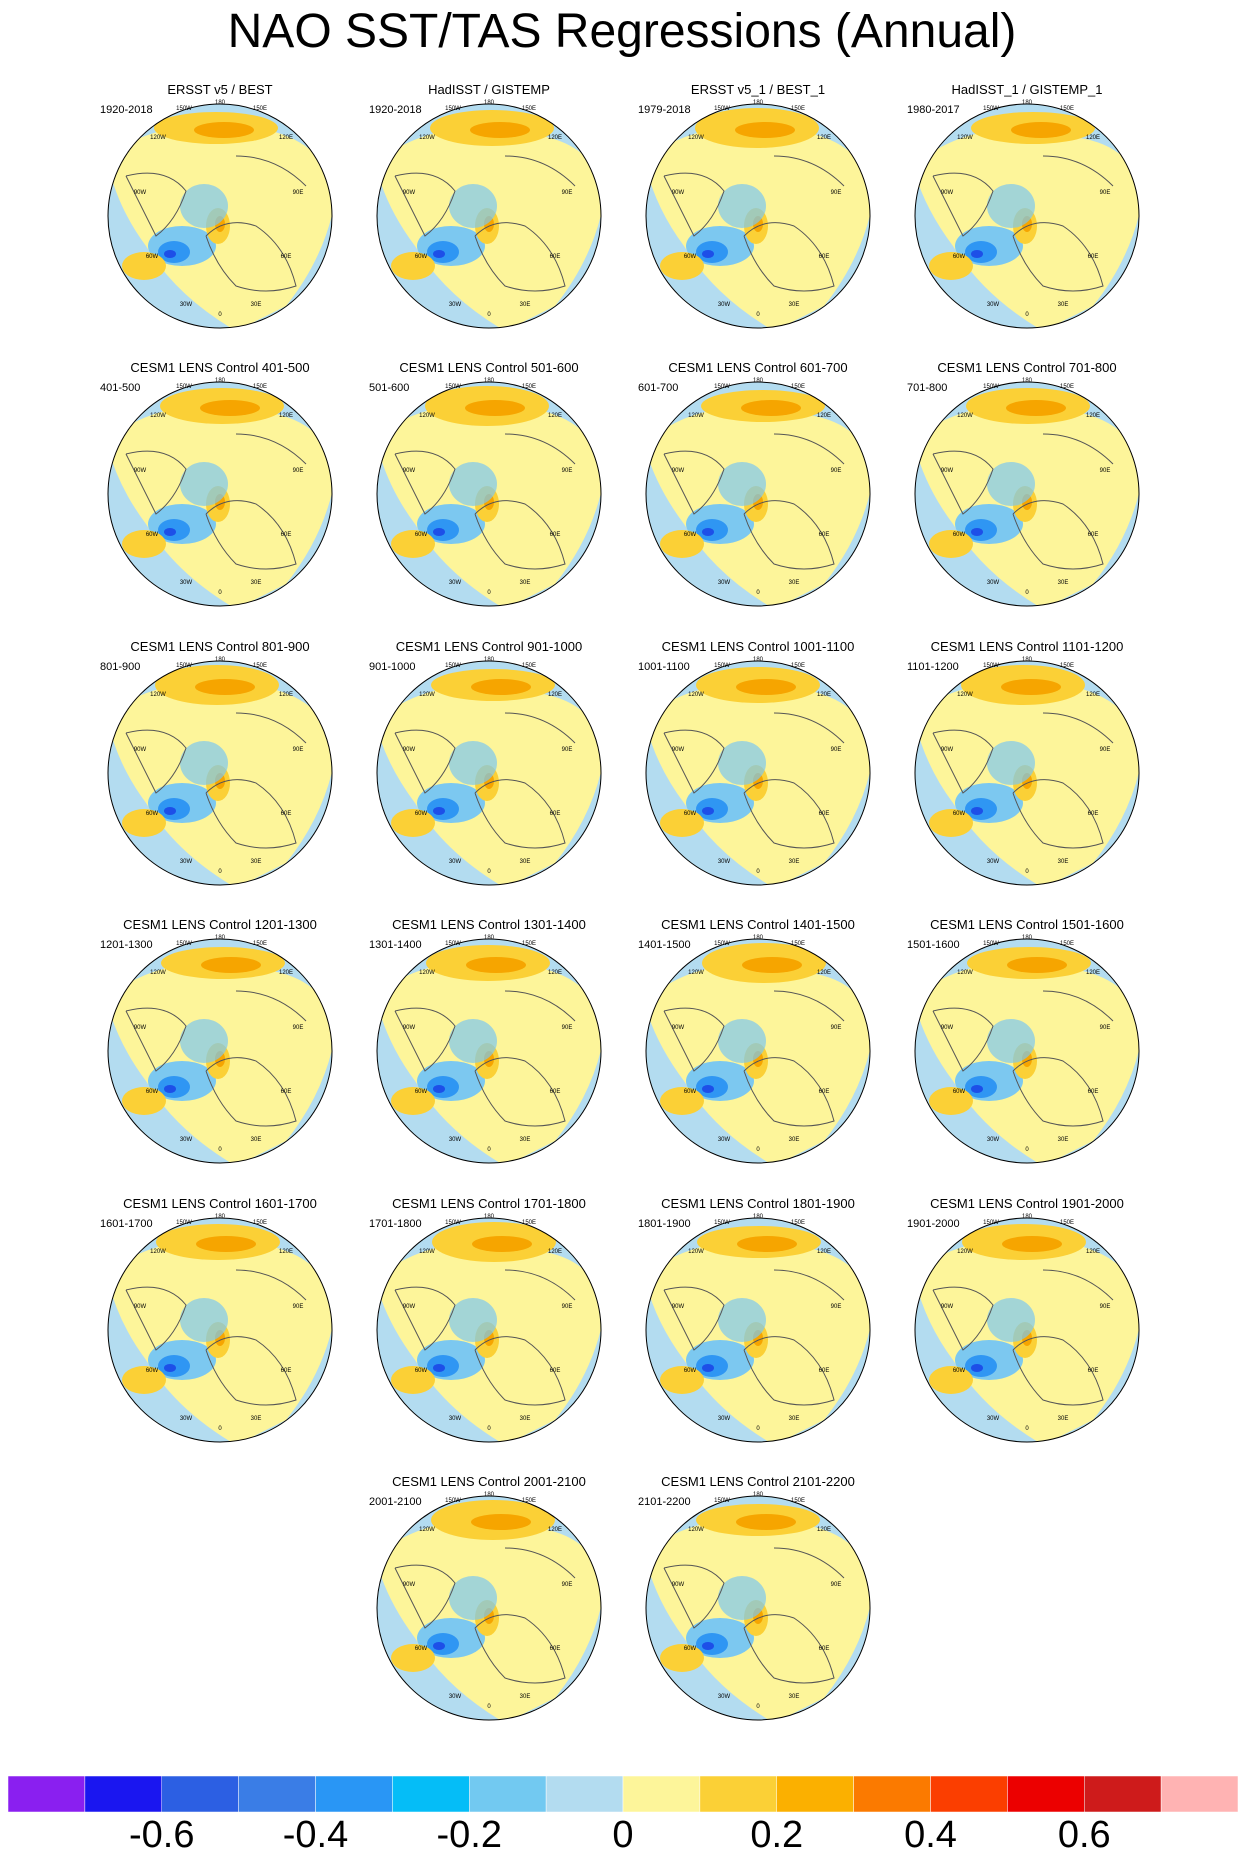  What do you see at coordinates (489, 1481) in the screenshot?
I see `panel-title: CESM1 LENS Control 2001-2100` at bounding box center [489, 1481].